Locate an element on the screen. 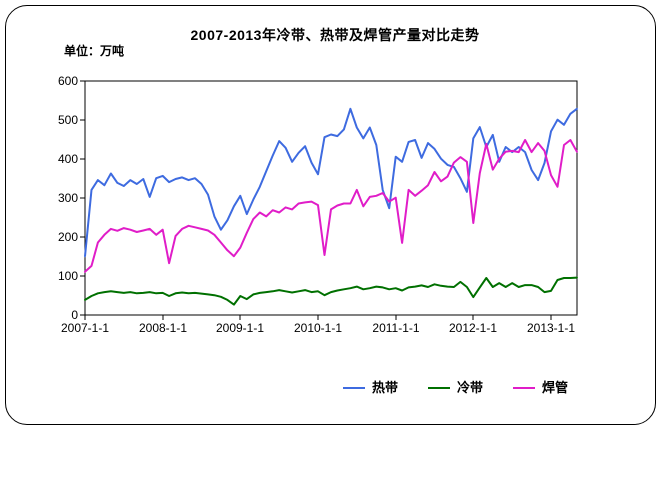 The image size is (663, 480). y-tick-label: 100 is located at coordinates (67, 276).